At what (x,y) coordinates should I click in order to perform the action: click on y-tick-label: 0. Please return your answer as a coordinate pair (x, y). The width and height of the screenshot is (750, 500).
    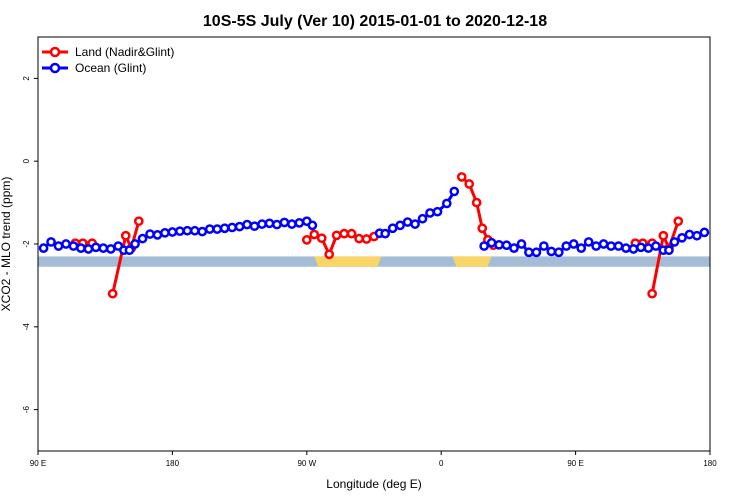
    Looking at the image, I should click on (26, 160).